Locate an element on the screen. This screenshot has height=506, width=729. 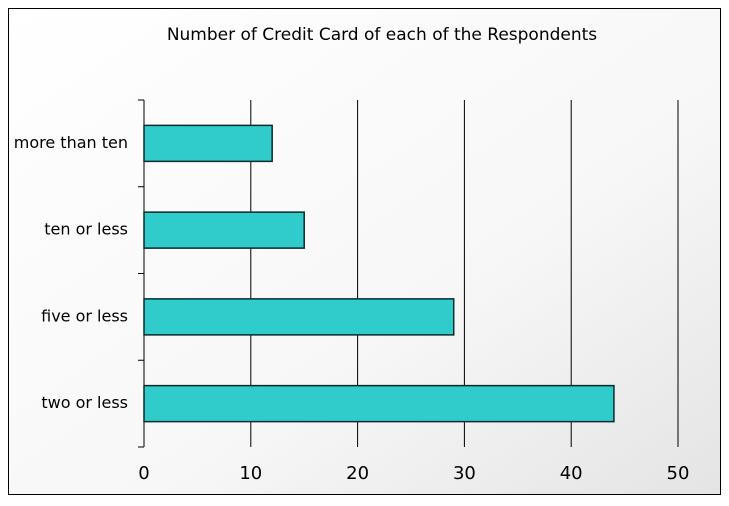
x-tick-label: 20 is located at coordinates (357, 473).